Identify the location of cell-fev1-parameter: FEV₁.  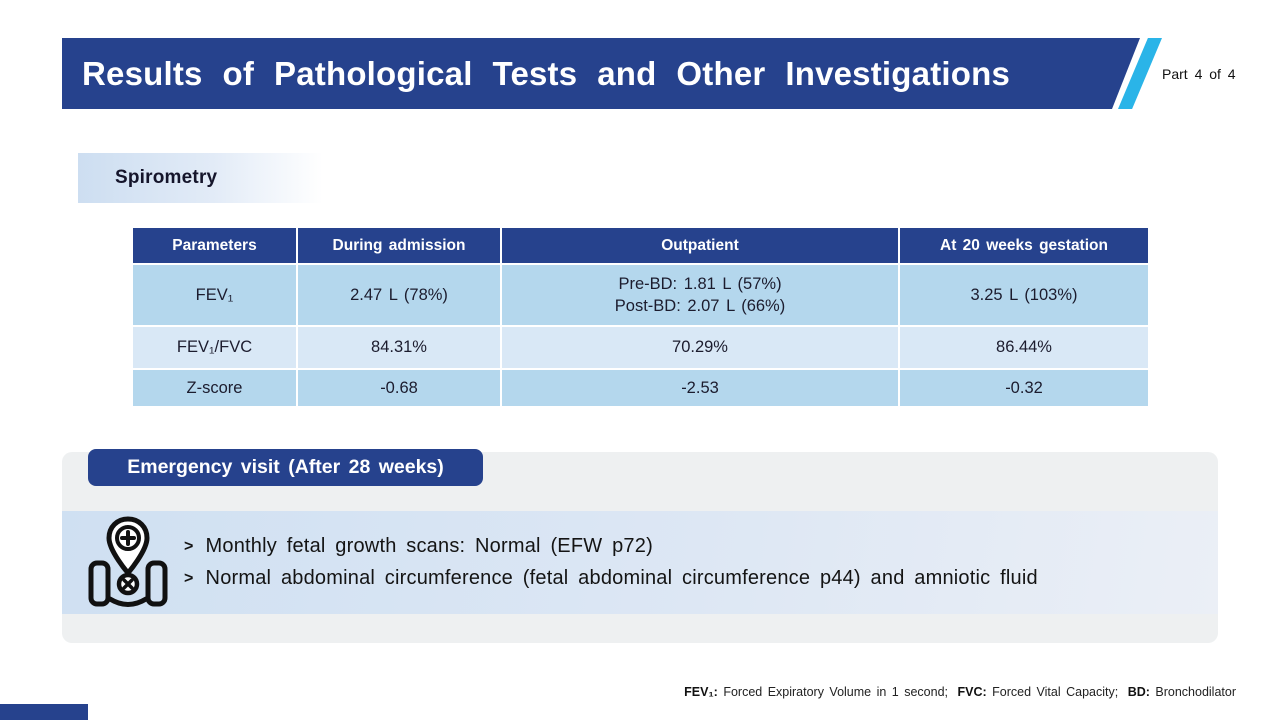
(214, 295).